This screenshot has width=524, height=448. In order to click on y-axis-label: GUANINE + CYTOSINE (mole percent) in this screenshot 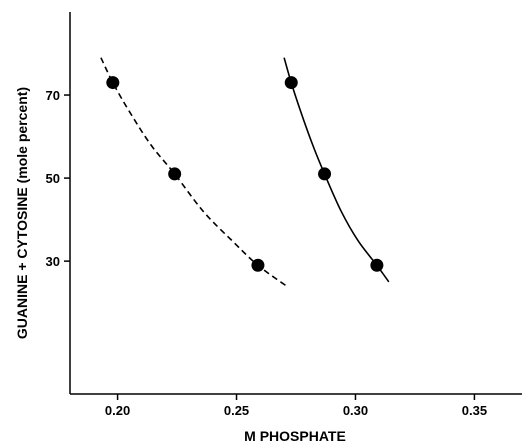, I will do `click(22, 213)`.